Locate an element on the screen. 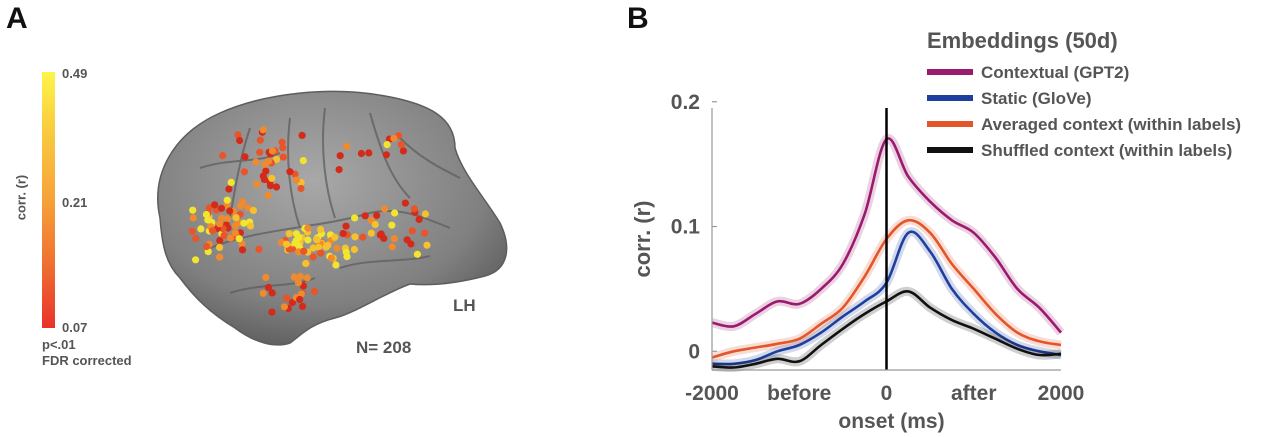 The width and height of the screenshot is (1280, 437). legend-entry: Static (GloVe) is located at coordinates (1036, 98).